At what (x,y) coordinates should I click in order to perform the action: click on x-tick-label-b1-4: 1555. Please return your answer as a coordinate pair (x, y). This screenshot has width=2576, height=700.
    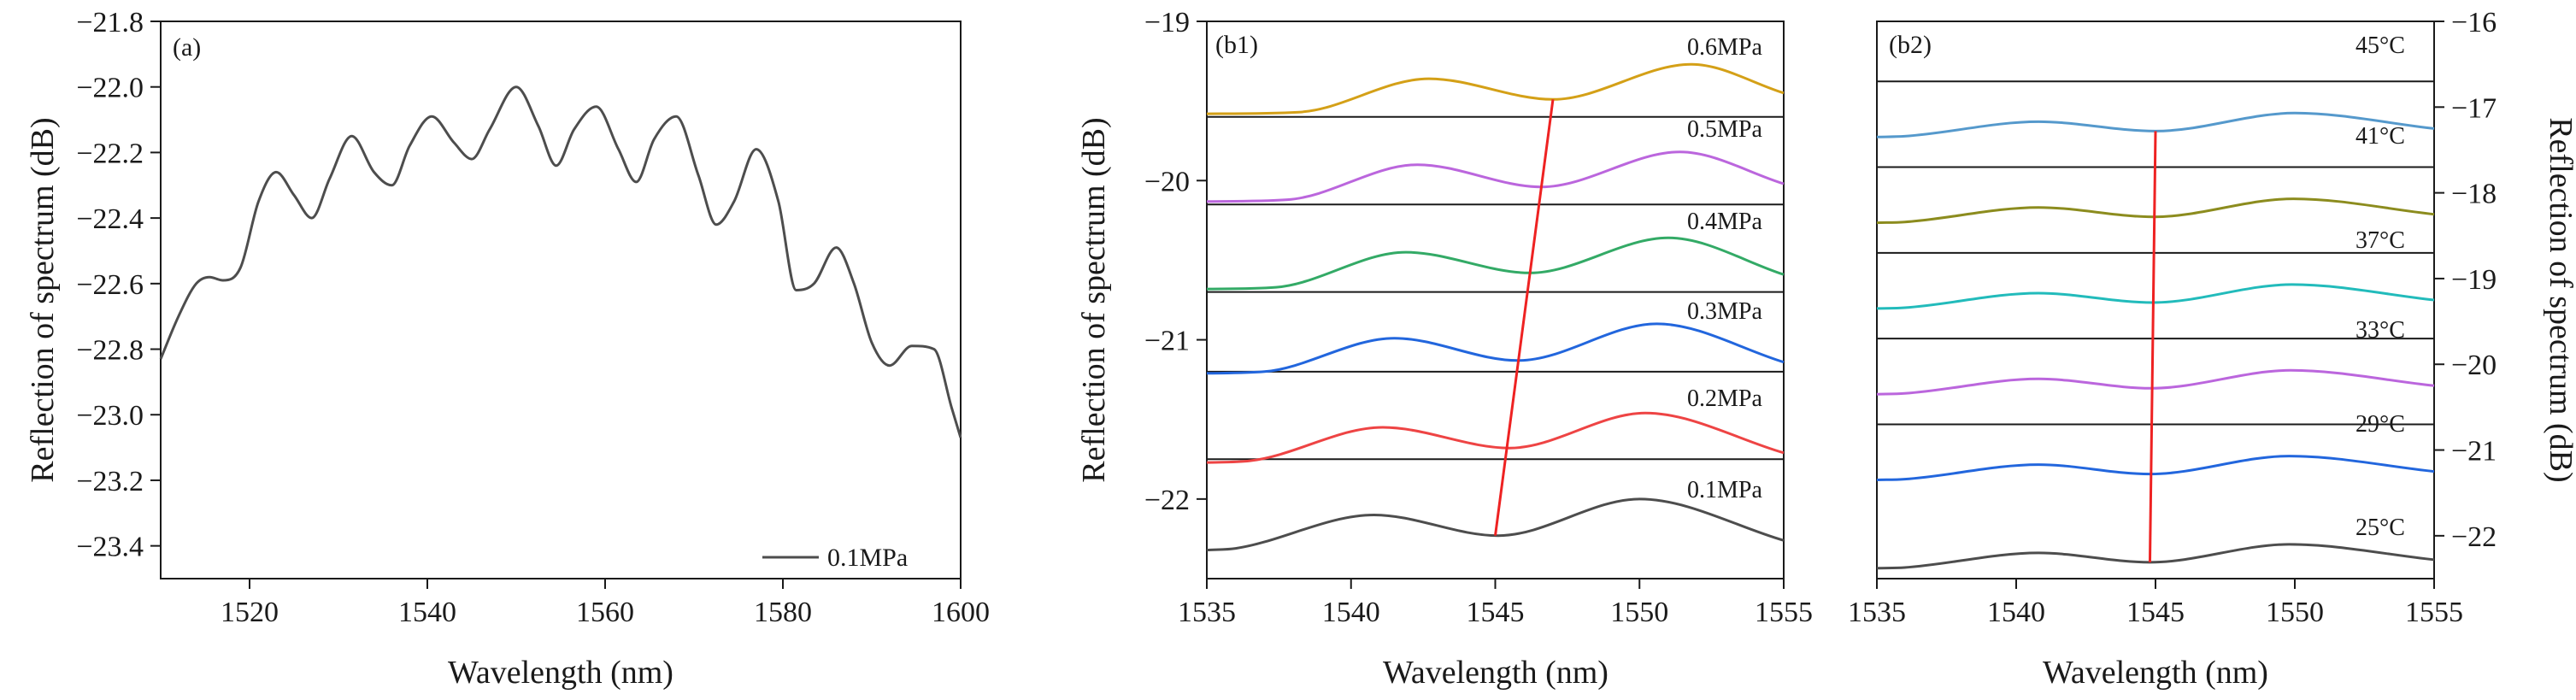
    Looking at the image, I should click on (1784, 612).